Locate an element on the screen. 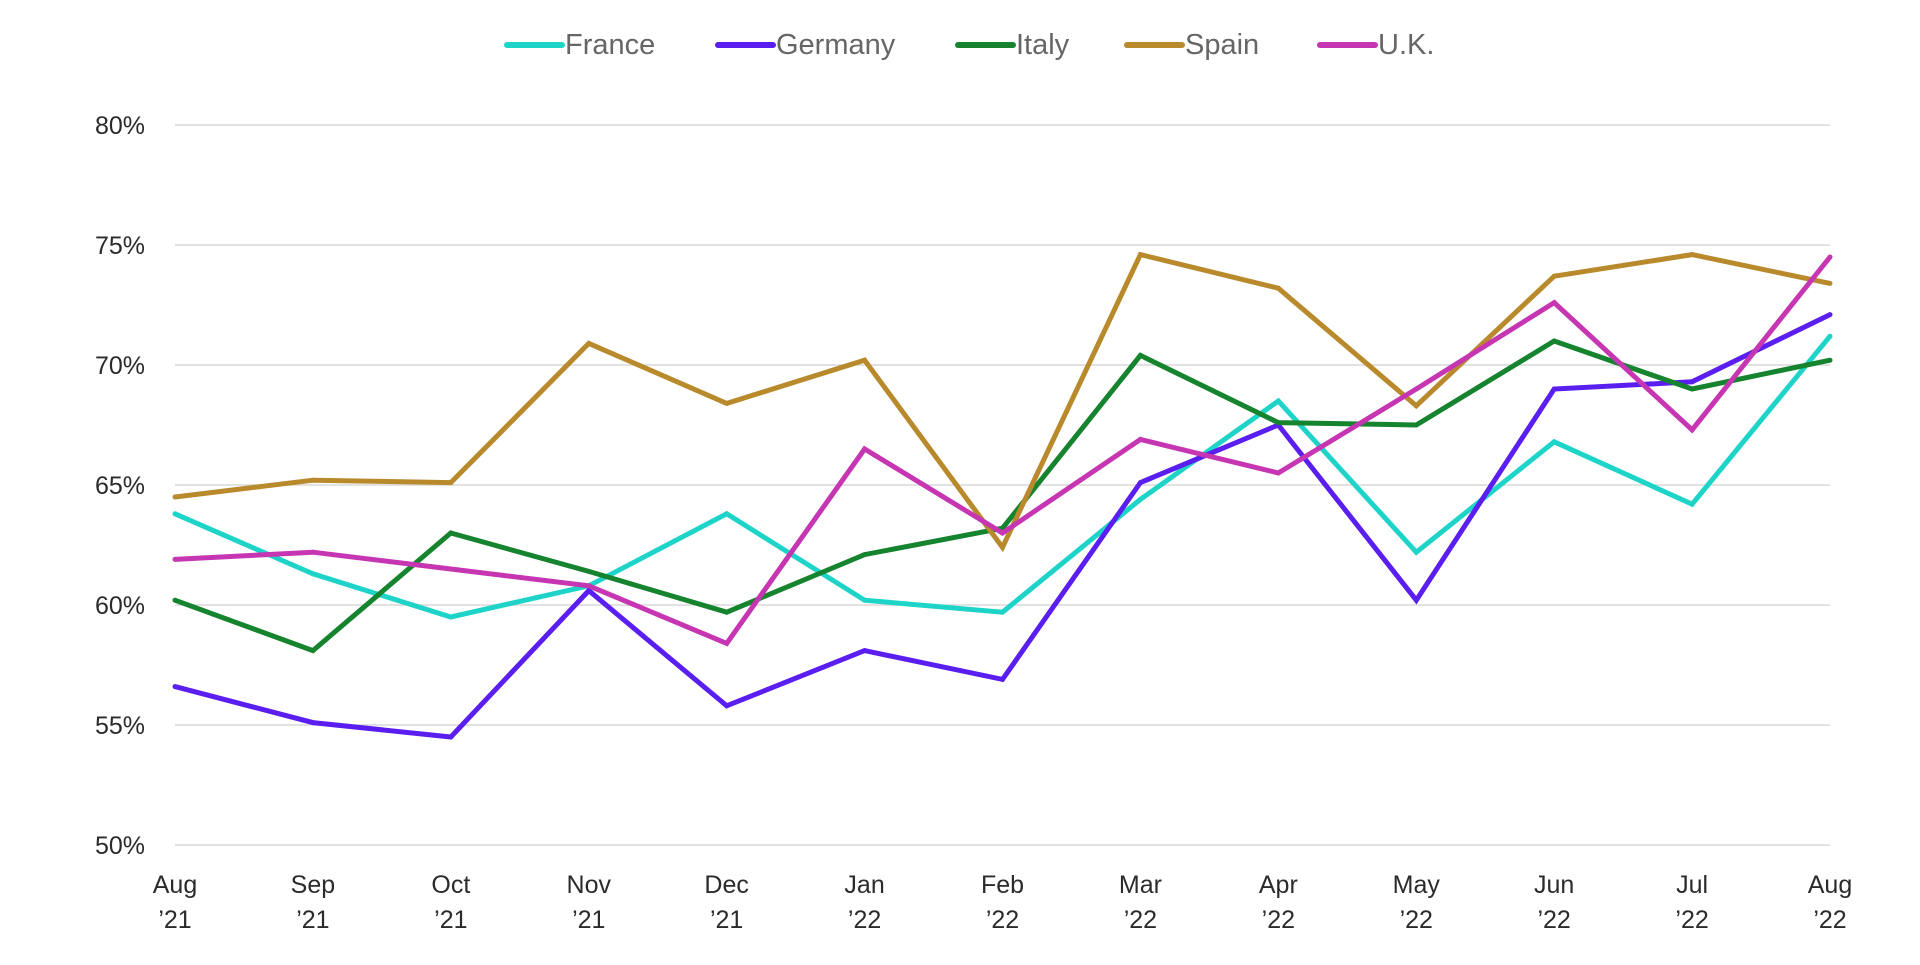 The image size is (1920, 965). x-tick-month: Aug is located at coordinates (1830, 885).